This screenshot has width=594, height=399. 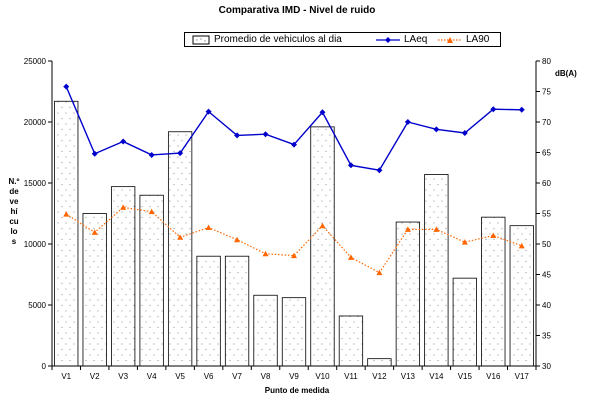 I want to click on y-tick-label-right: 55, so click(x=546, y=214).